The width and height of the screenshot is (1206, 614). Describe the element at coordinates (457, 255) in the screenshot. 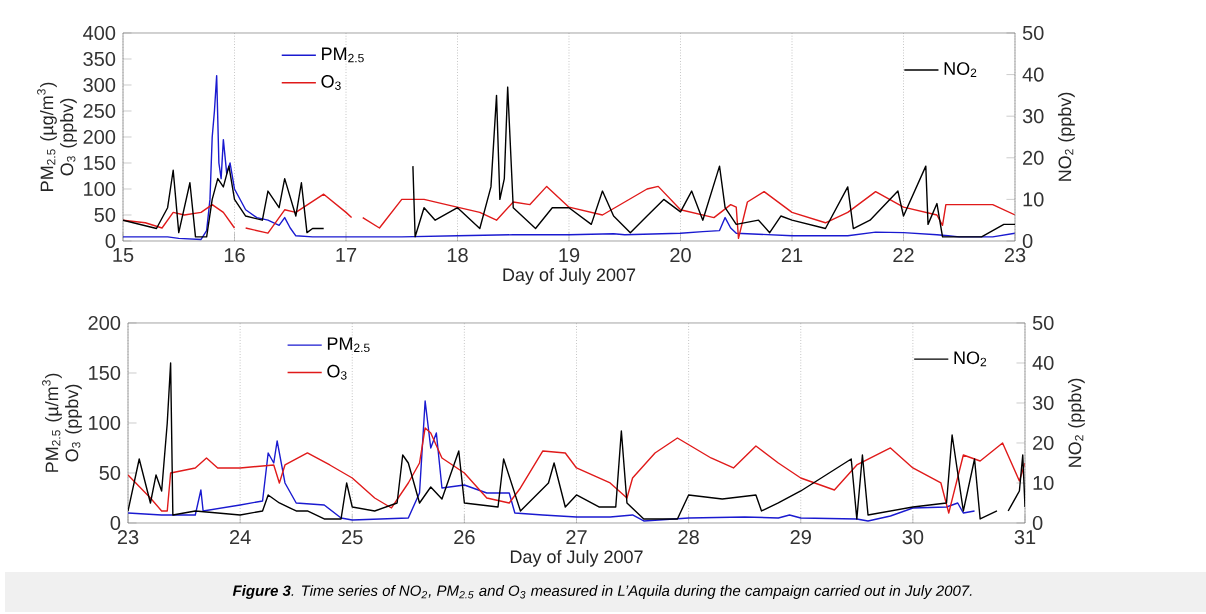

I see `x-tick-label: 18` at that location.